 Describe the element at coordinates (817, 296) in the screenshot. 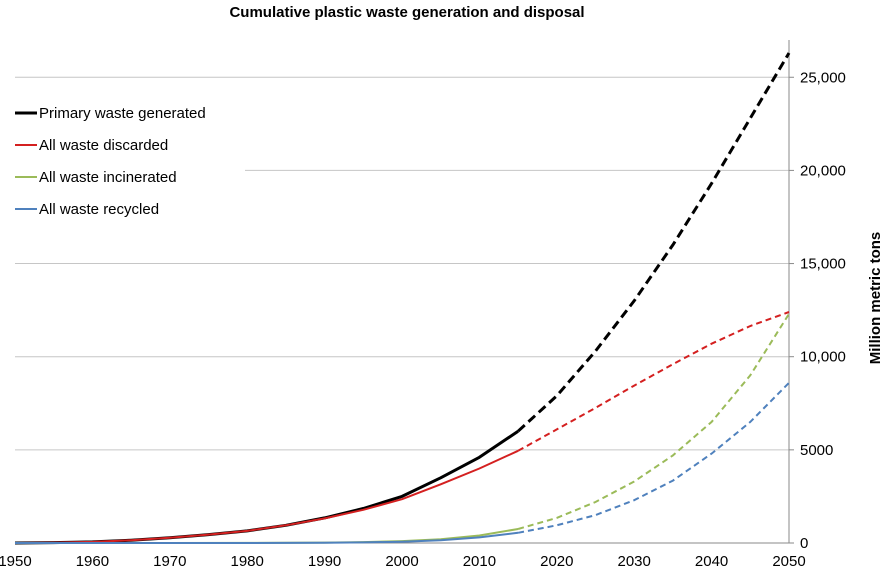

I see `y-axis: 0 5000 10,000 15,000 20,000 25,000` at that location.